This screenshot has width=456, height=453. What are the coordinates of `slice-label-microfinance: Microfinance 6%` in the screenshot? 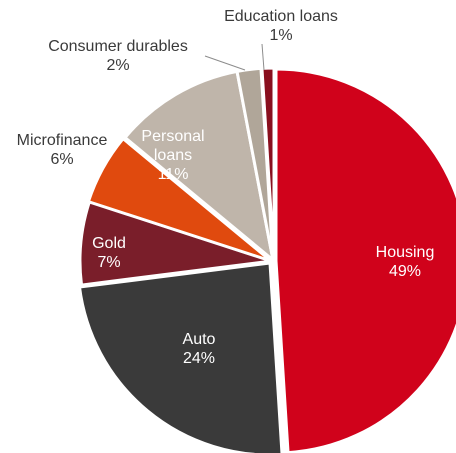 It's located at (62, 150).